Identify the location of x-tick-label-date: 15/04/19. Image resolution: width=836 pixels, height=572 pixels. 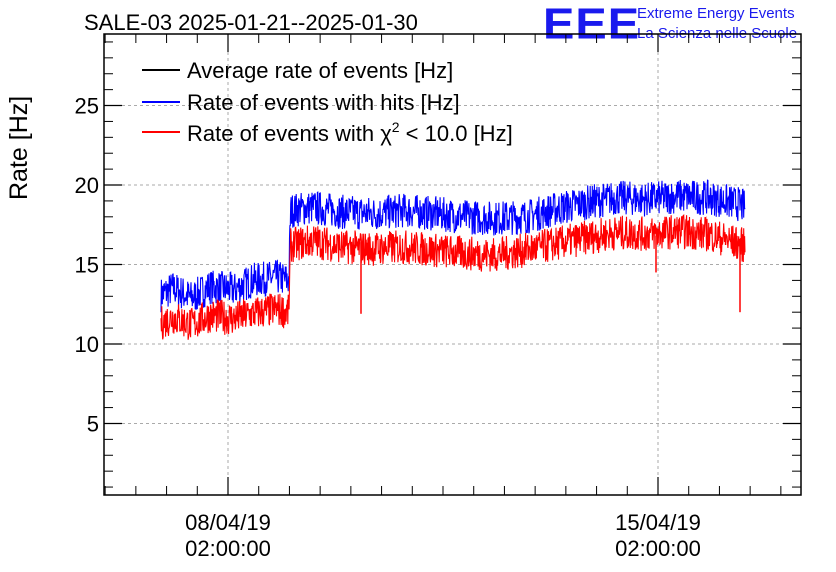
(658, 522).